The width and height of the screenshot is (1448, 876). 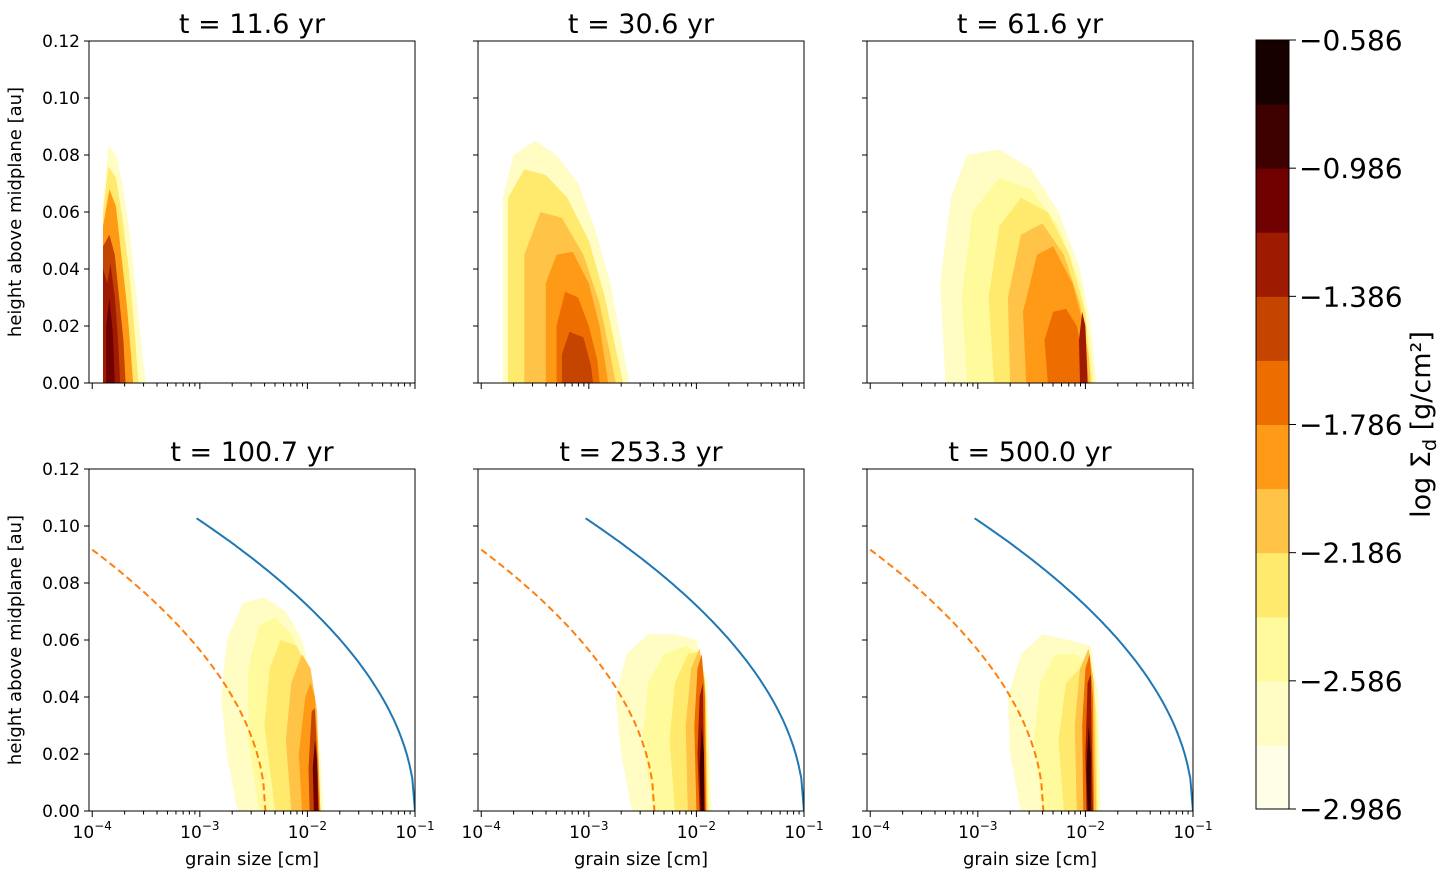 I want to click on colorbar-tick-label: −1.786, so click(x=1351, y=425).